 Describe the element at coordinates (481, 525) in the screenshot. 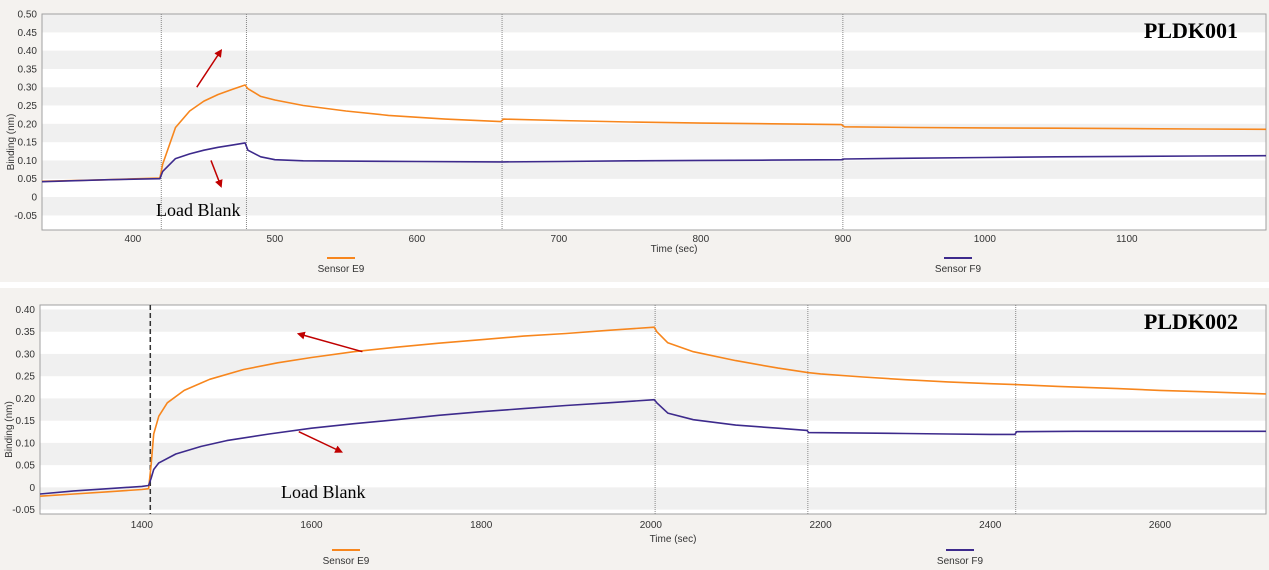

I see `x-tick-label: 1800` at that location.